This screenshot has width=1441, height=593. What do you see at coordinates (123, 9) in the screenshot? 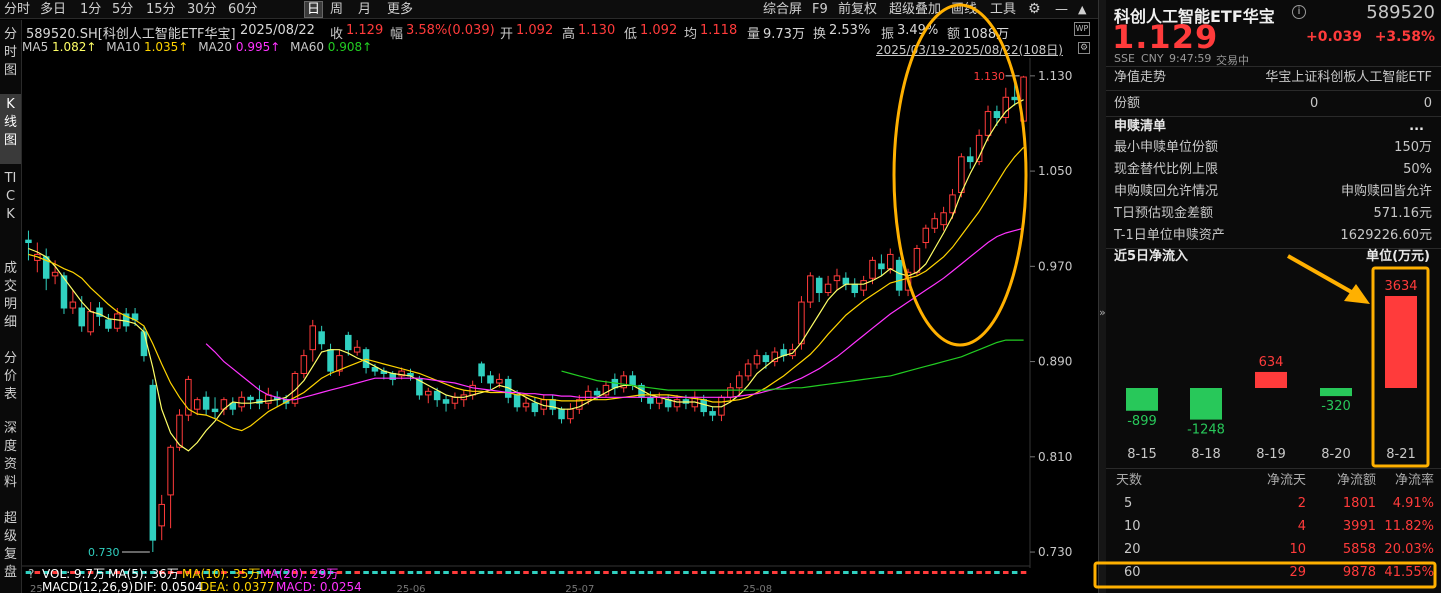
I see `toolbar-tab-5min: 5分` at bounding box center [123, 9].